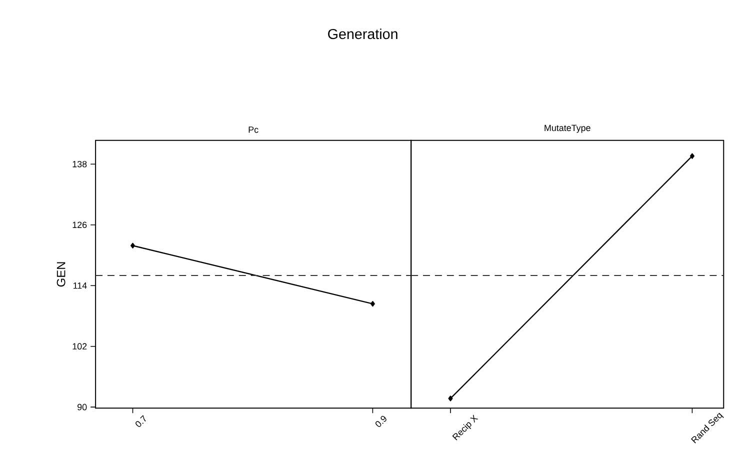 This screenshot has width=729, height=472. What do you see at coordinates (82, 407) in the screenshot?
I see `y-tick-label: 90` at bounding box center [82, 407].